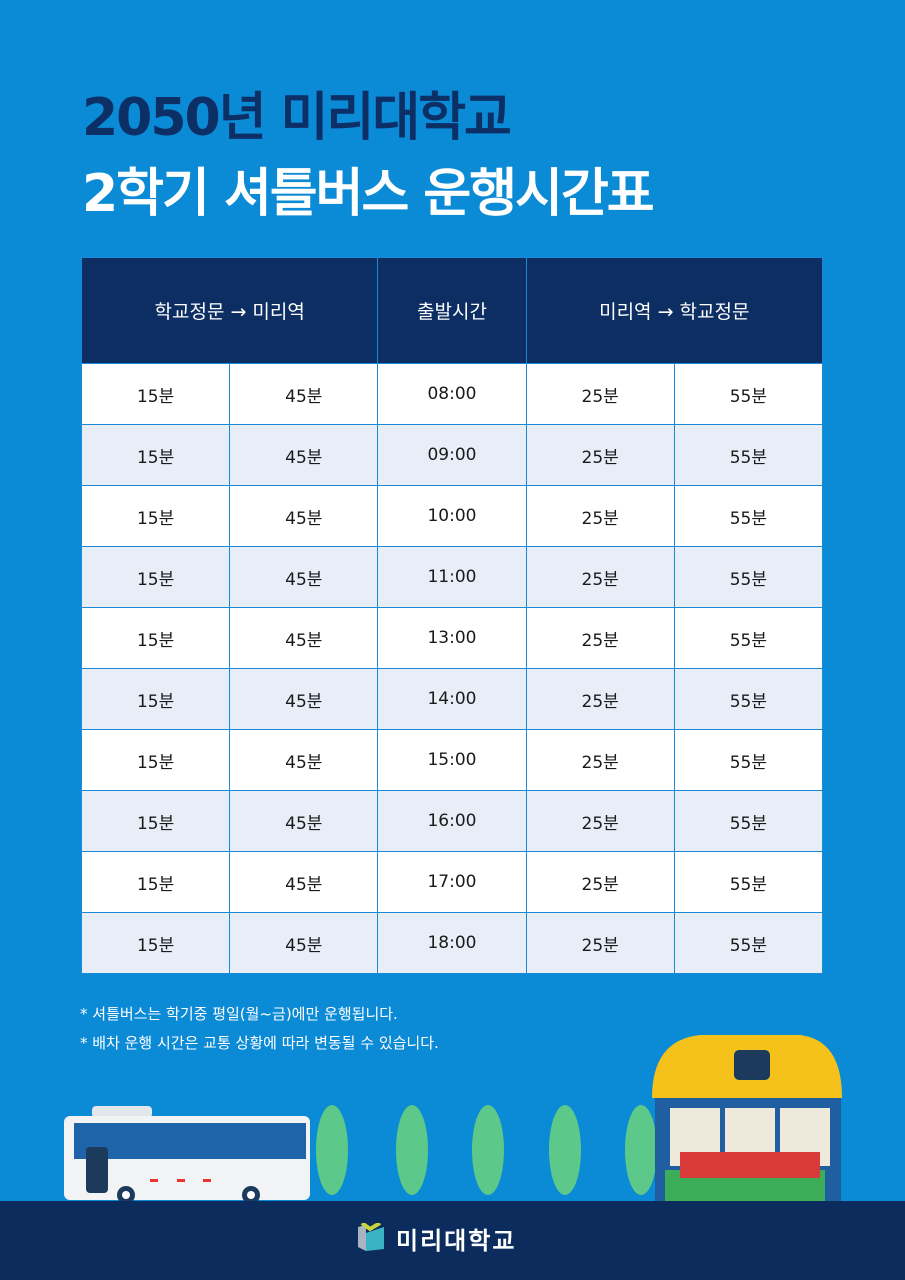 This screenshot has height=1280, width=905. Describe the element at coordinates (297, 118) in the screenshot. I see `title-line-1: 2050년 미리대학교` at that location.